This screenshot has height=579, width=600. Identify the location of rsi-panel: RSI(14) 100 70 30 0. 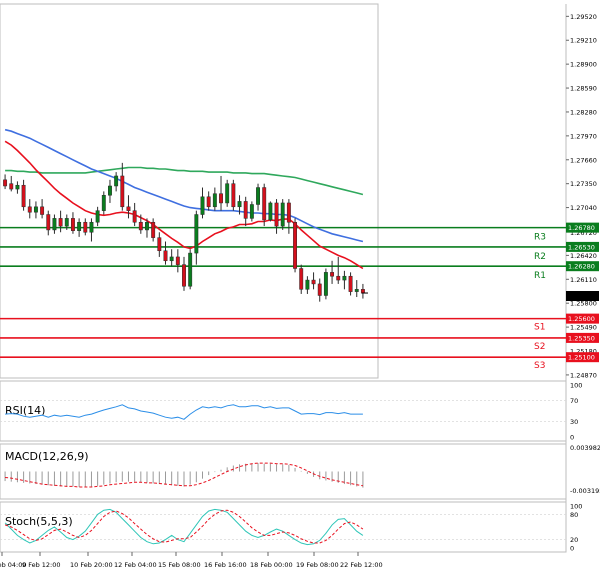
(291, 411).